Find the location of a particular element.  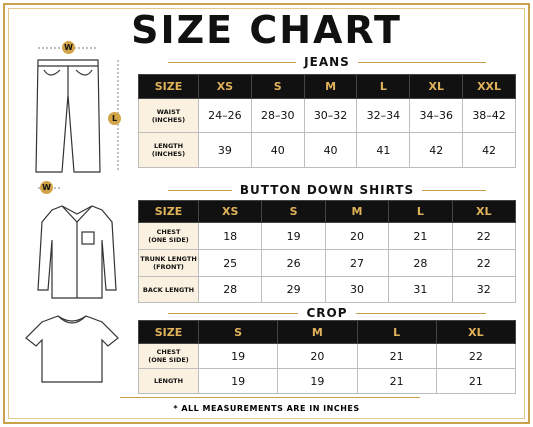

data-row: LENGTH 19 19 21 21 is located at coordinates (327, 381).